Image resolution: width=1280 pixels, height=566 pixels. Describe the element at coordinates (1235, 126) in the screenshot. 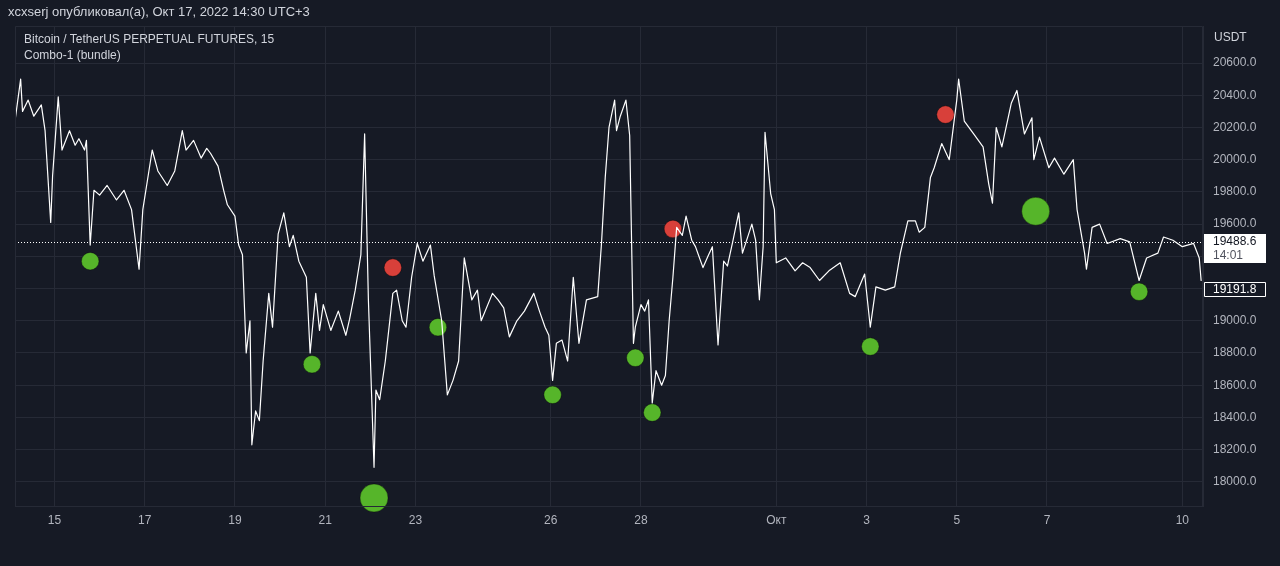

I see `y-tick-label: 20200.0` at that location.